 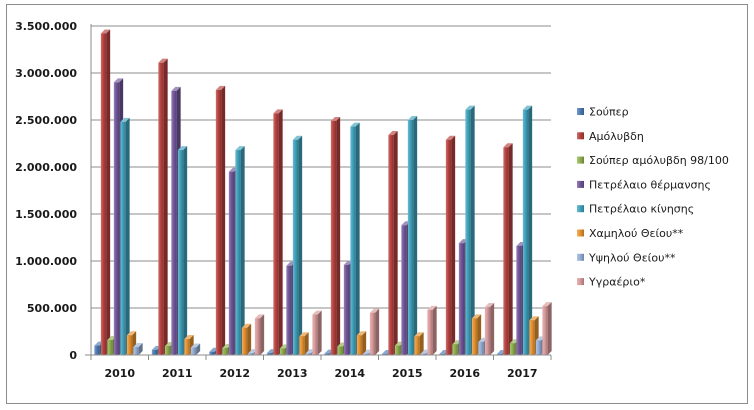 I want to click on x-tick-label: 2016, so click(x=464, y=373).